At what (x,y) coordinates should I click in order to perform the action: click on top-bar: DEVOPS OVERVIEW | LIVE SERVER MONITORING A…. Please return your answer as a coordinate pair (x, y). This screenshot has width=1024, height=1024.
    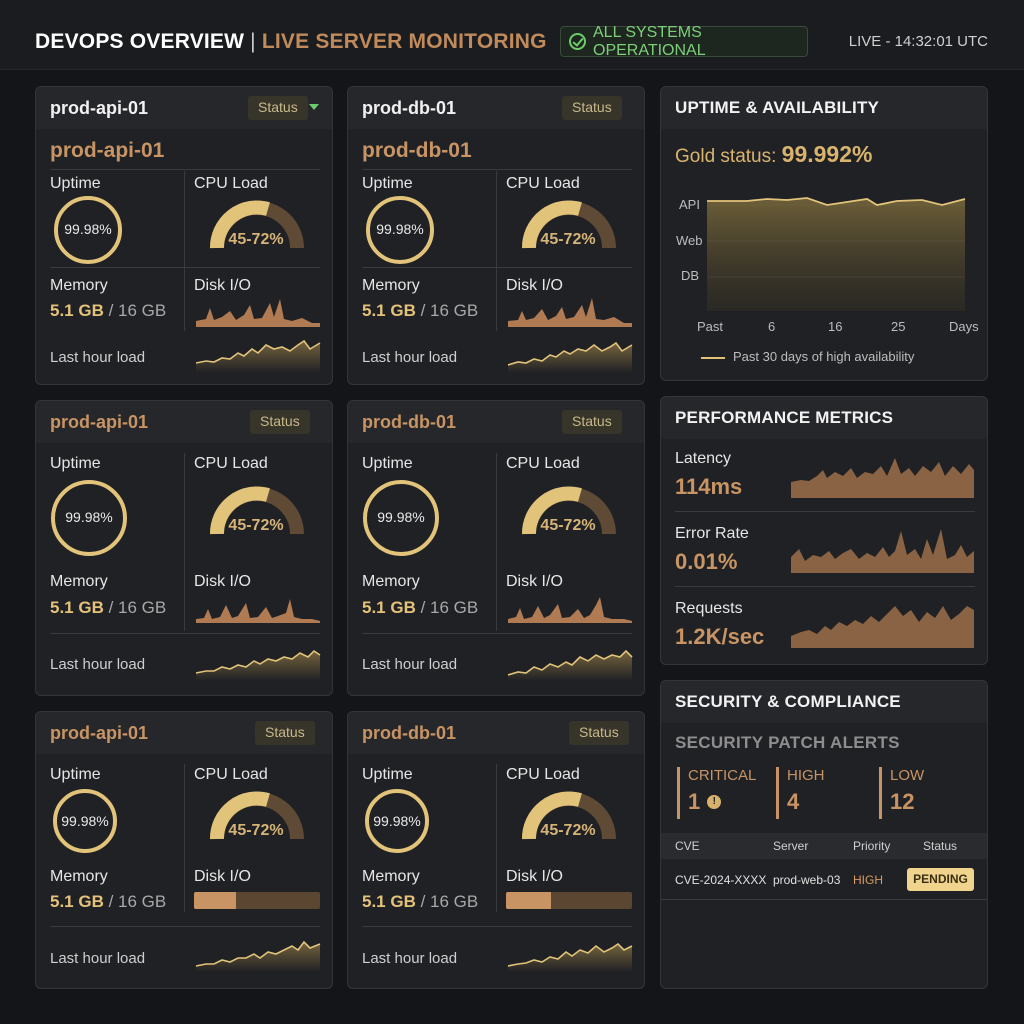
    Looking at the image, I should click on (512, 35).